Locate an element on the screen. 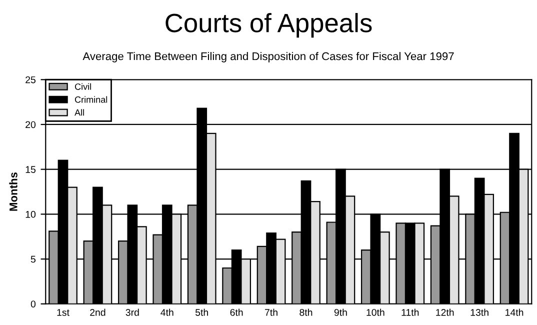  y-axis-title: Months is located at coordinates (13, 191).